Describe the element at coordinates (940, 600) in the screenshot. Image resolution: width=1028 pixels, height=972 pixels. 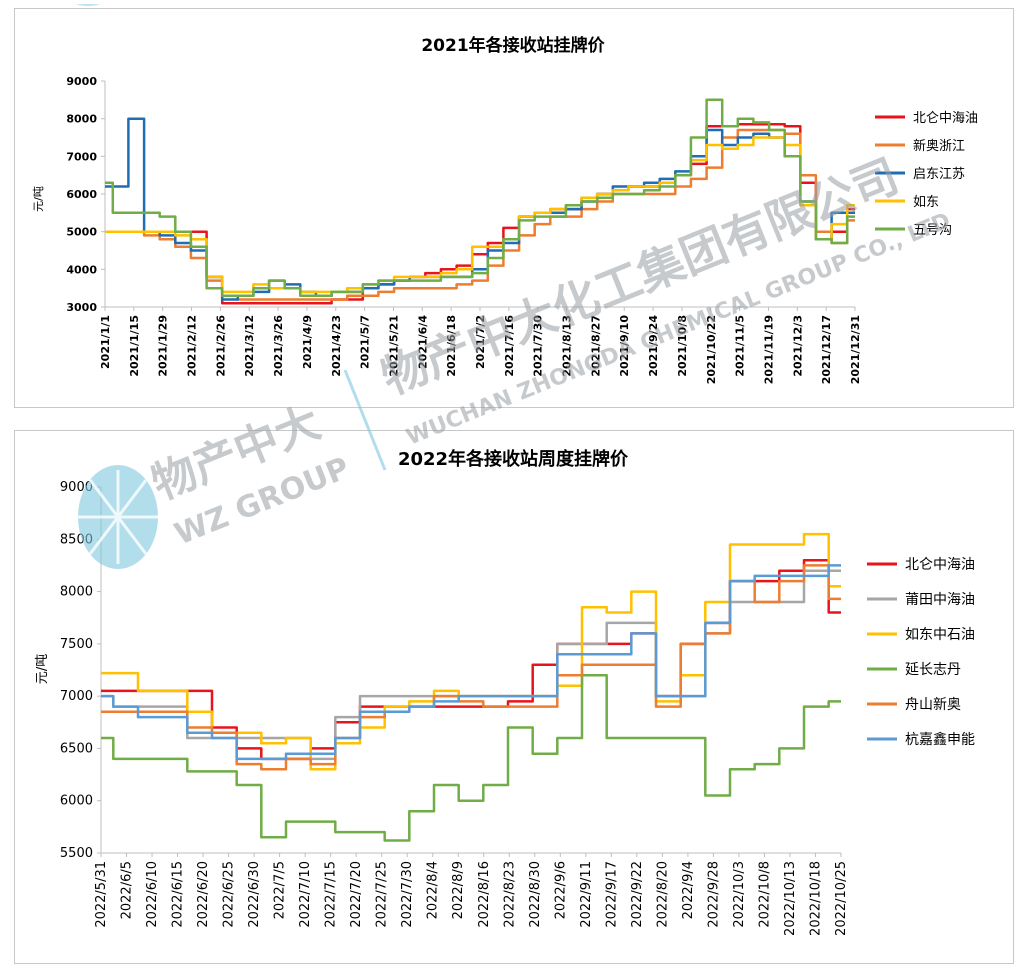
I see `legend-label: 莆田中海油` at that location.